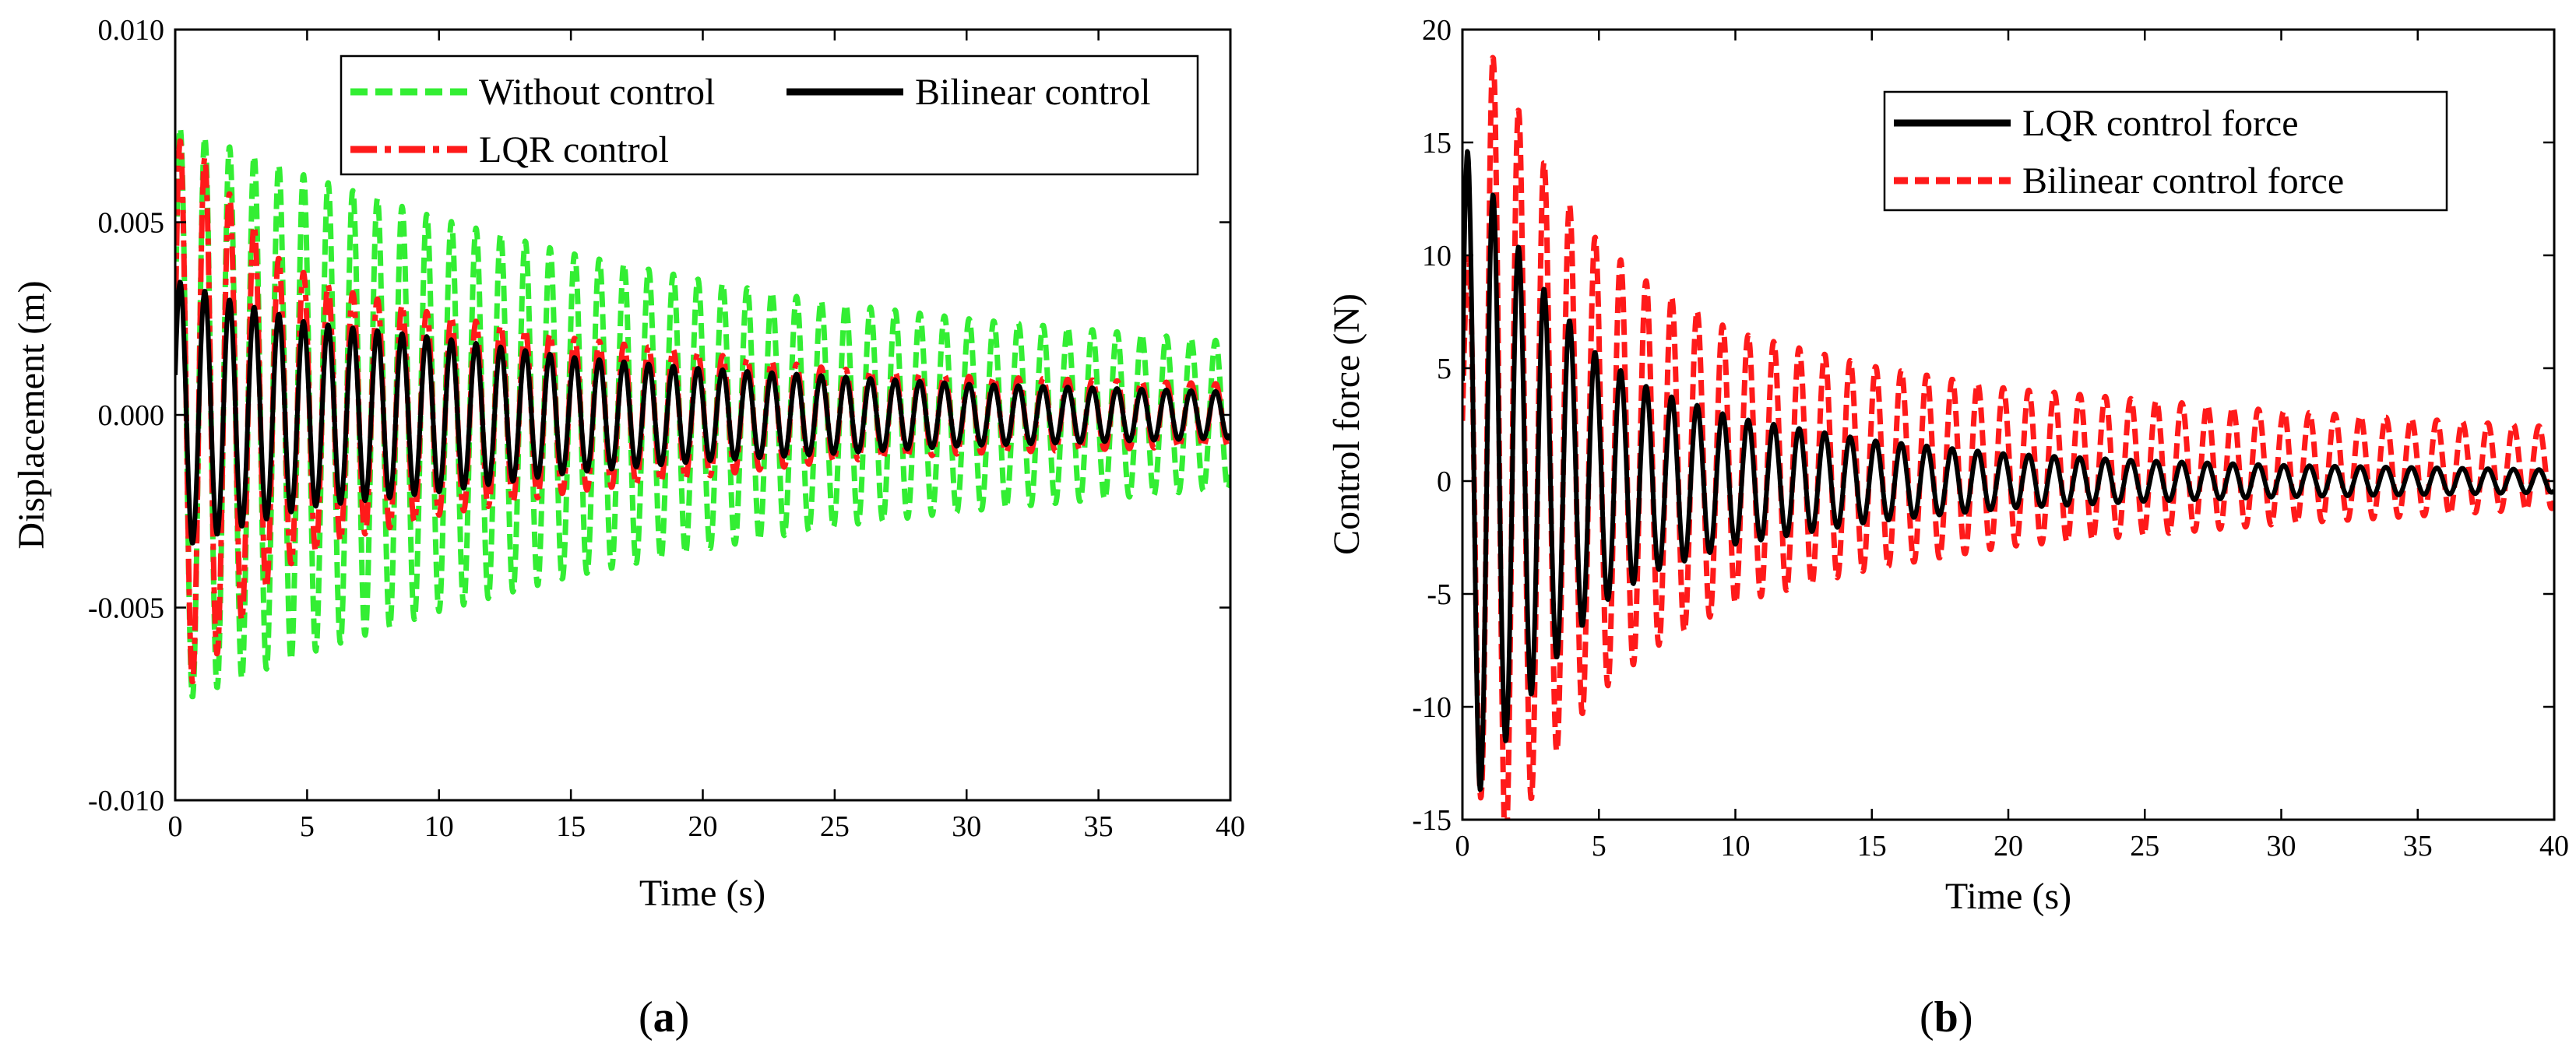  Describe the element at coordinates (1946, 1017) in the screenshot. I see `panel-label-b: (b)` at that location.